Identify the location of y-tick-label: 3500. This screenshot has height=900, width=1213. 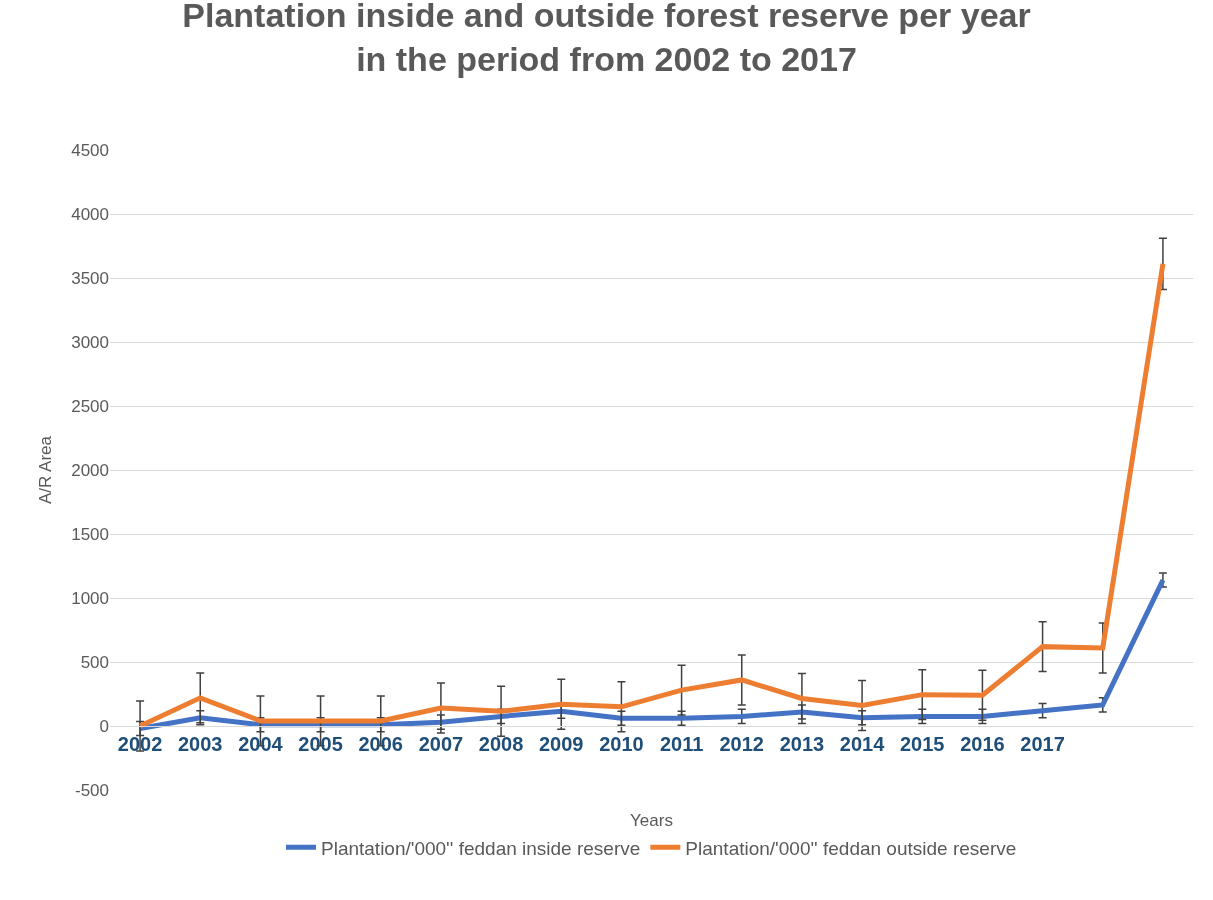
(90, 278).